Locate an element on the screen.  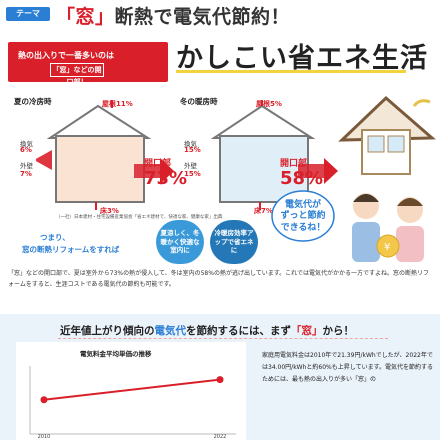
x-tick-label: 2022 is located at coordinates (220, 437).